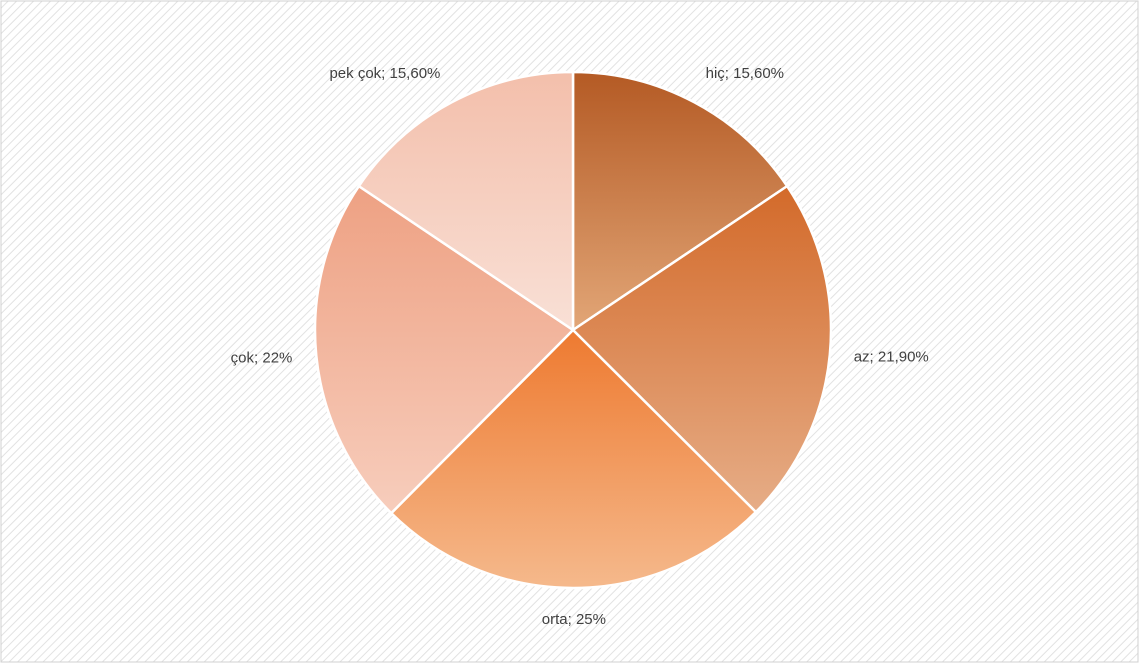 The height and width of the screenshot is (670, 1140). I want to click on data-label: pek çok; 15,60%, so click(384, 73).